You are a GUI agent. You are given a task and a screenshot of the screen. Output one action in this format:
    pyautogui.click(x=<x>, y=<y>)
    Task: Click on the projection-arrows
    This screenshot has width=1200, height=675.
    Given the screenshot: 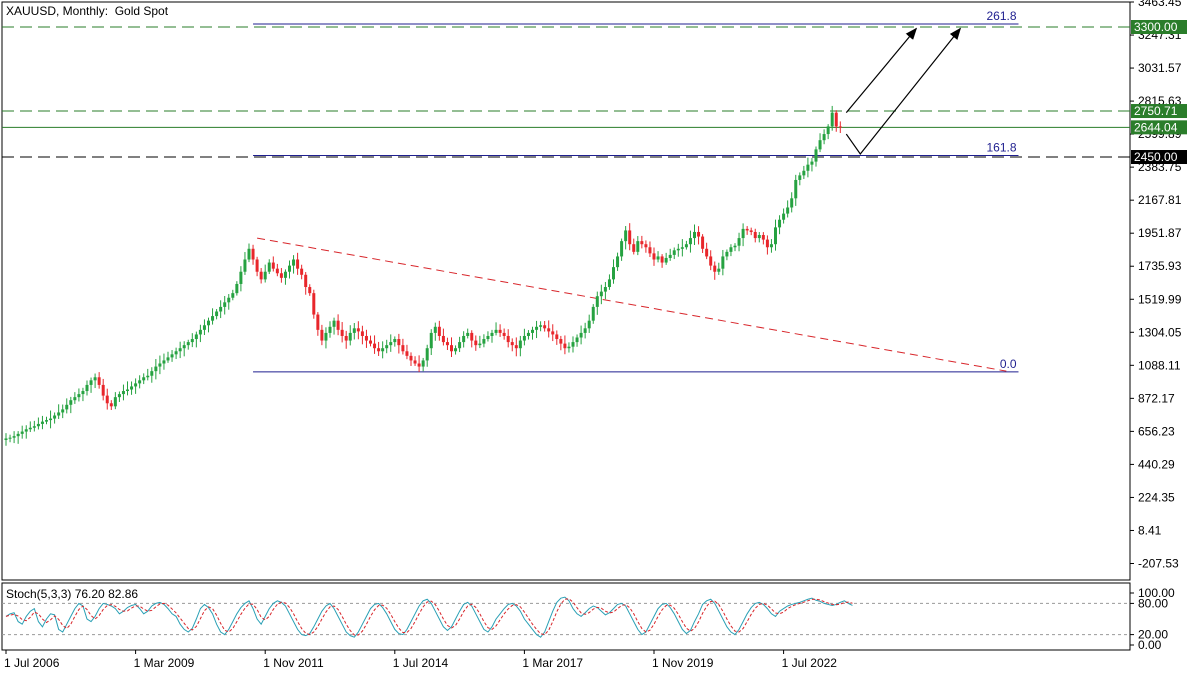 What is the action you would take?
    pyautogui.click(x=903, y=91)
    